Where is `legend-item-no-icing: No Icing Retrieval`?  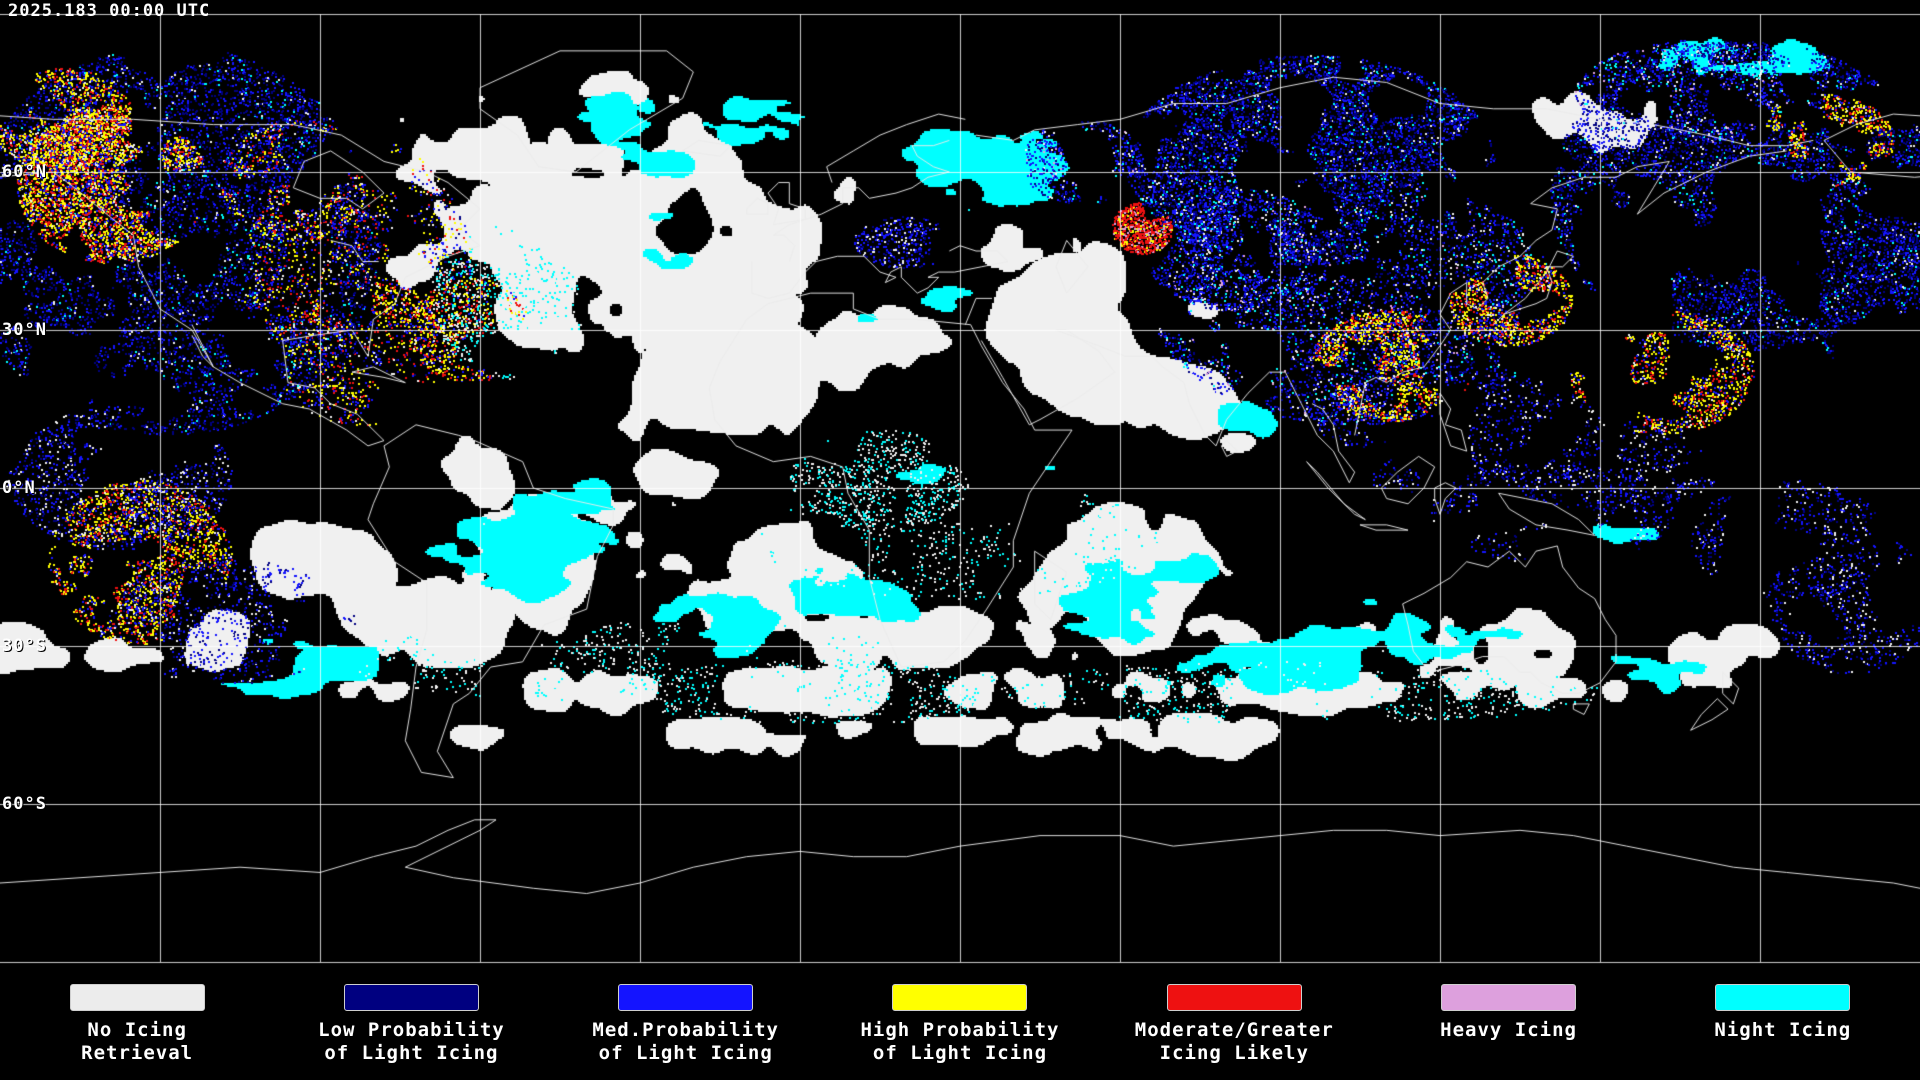
legend-item-no-icing: No Icing Retrieval is located at coordinates (137, 1026).